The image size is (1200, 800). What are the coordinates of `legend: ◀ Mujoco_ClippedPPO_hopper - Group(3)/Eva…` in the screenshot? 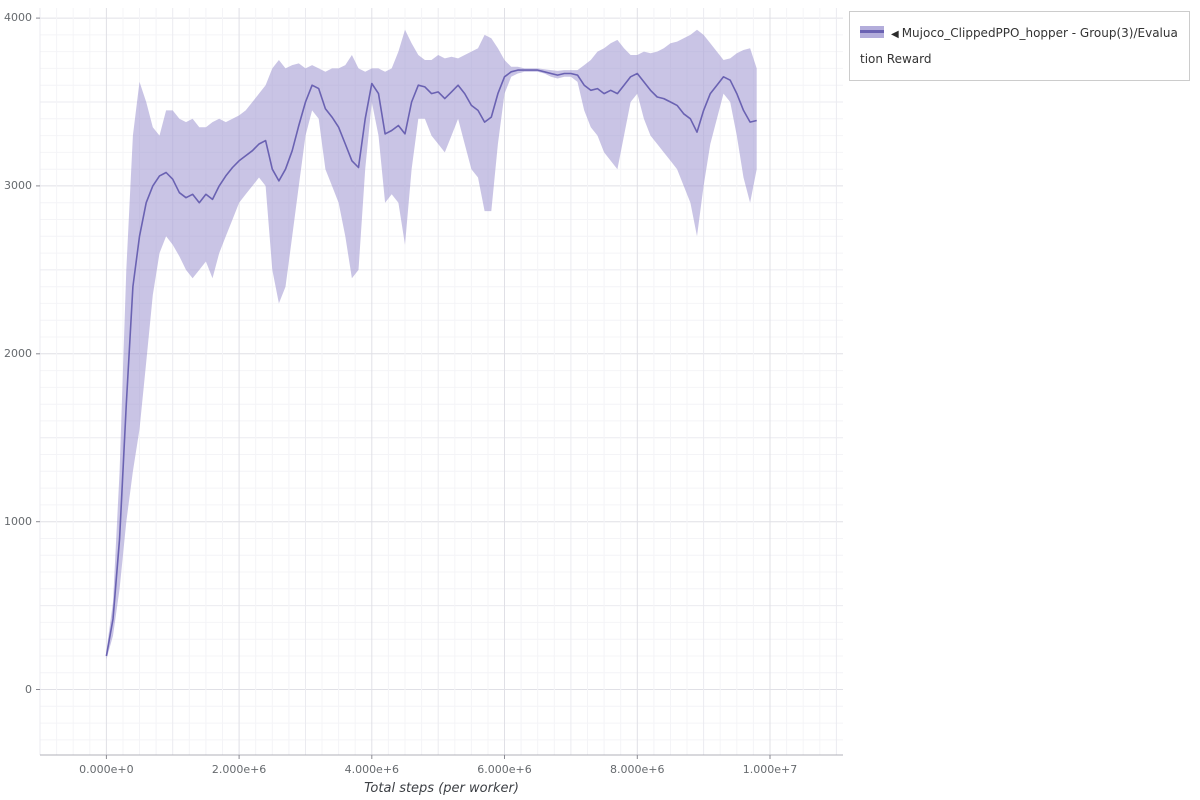 It's located at (1019, 46).